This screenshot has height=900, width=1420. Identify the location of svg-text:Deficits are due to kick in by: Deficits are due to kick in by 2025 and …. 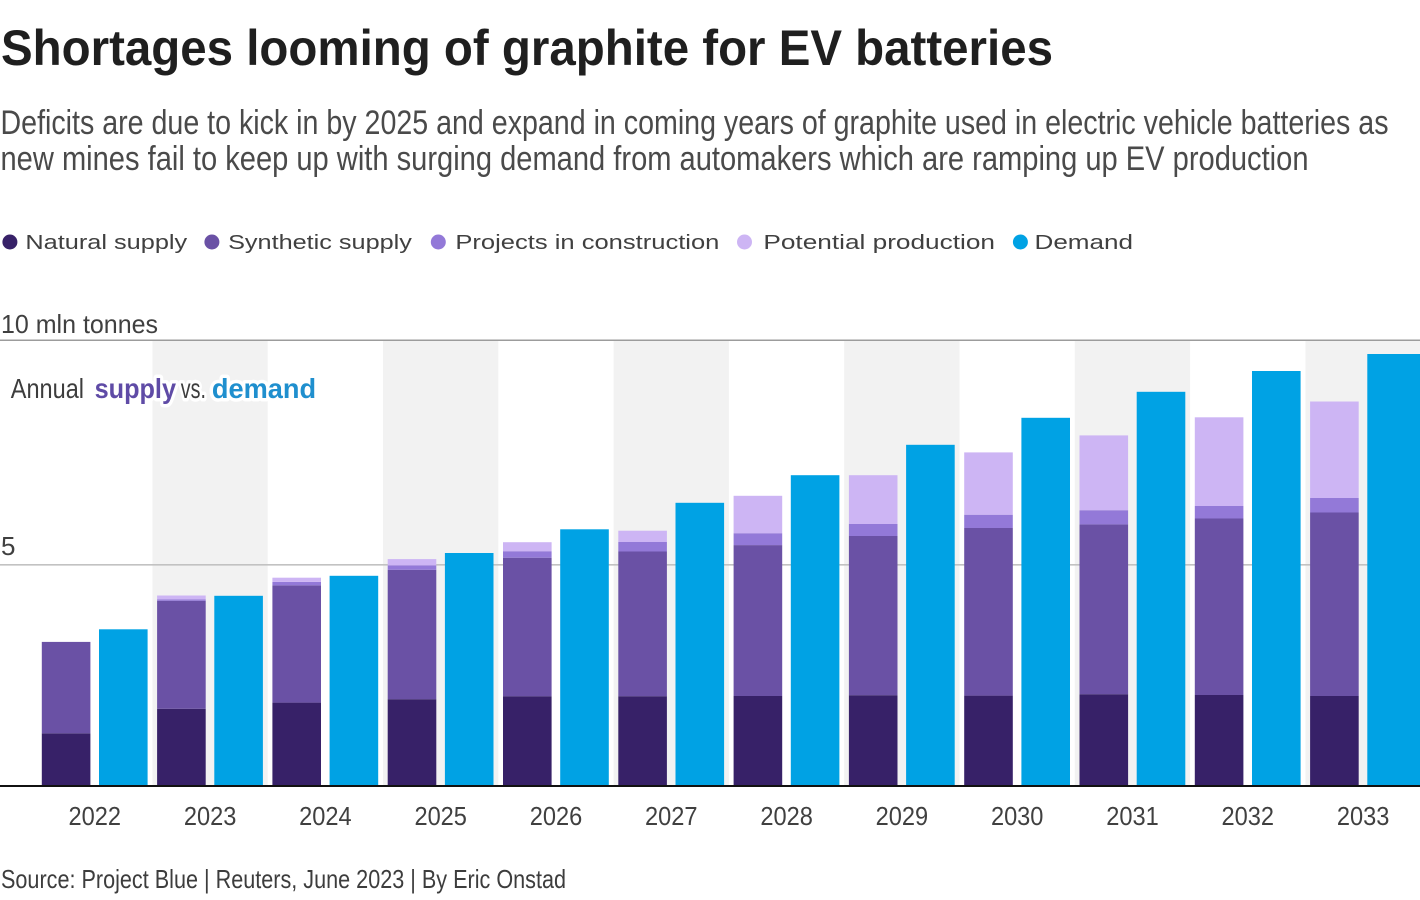
(695, 123).